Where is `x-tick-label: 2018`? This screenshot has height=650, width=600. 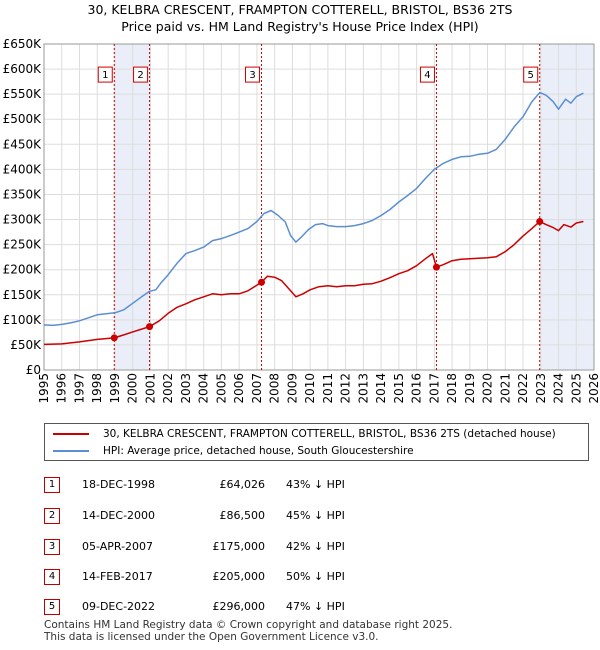 x-tick-label: 2018 is located at coordinates (452, 388).